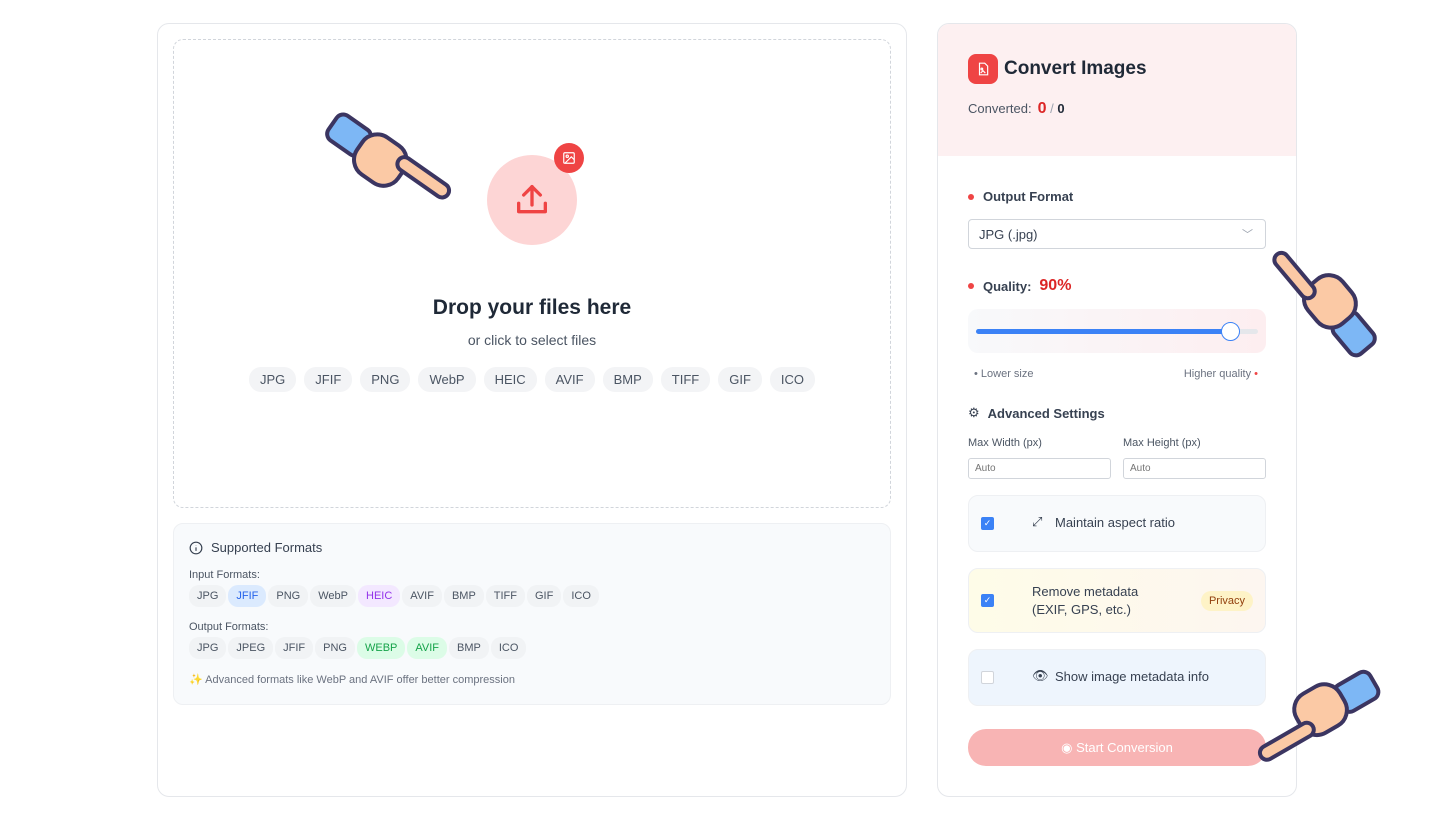 The width and height of the screenshot is (1450, 816). I want to click on play-icon: ◉, so click(1067, 747).